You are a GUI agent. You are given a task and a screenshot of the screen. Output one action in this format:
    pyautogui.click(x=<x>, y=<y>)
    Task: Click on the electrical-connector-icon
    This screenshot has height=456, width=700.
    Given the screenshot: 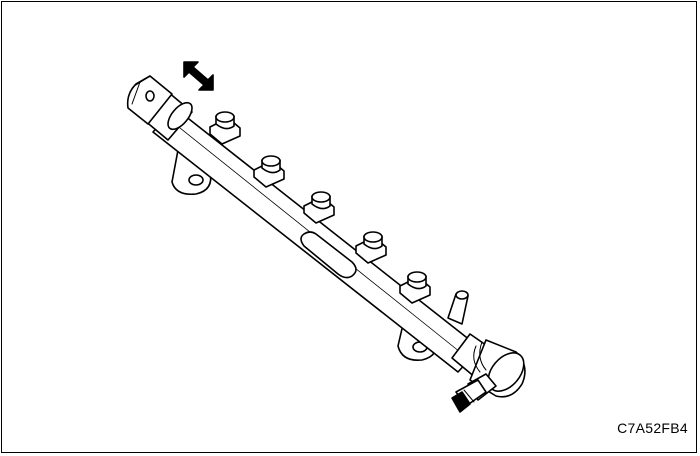 What is the action you would take?
    pyautogui.click(x=474, y=393)
    